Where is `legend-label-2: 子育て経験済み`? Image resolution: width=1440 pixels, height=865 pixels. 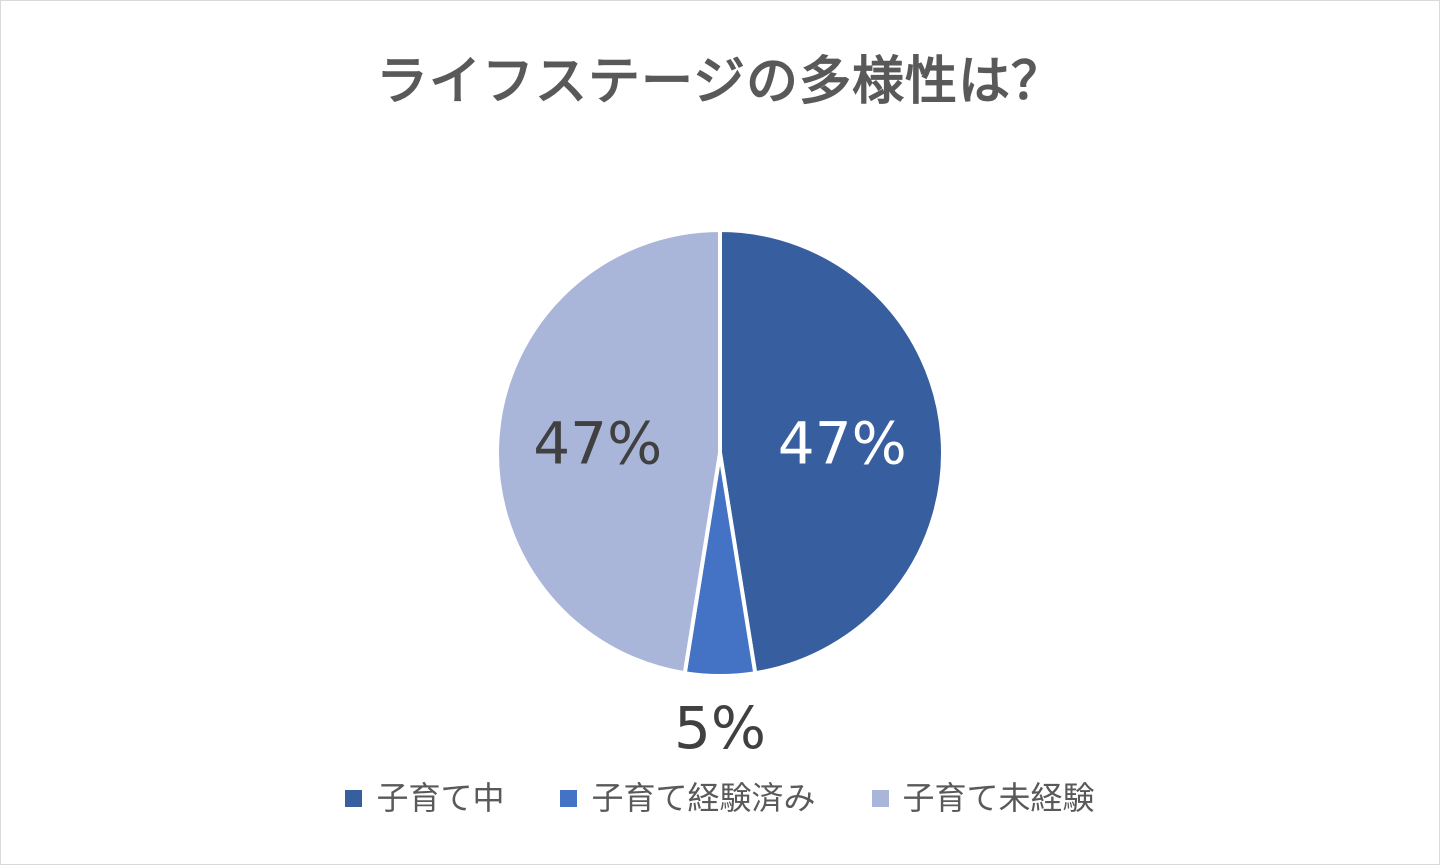 legend-label-2: 子育て経験済み is located at coordinates (703, 798).